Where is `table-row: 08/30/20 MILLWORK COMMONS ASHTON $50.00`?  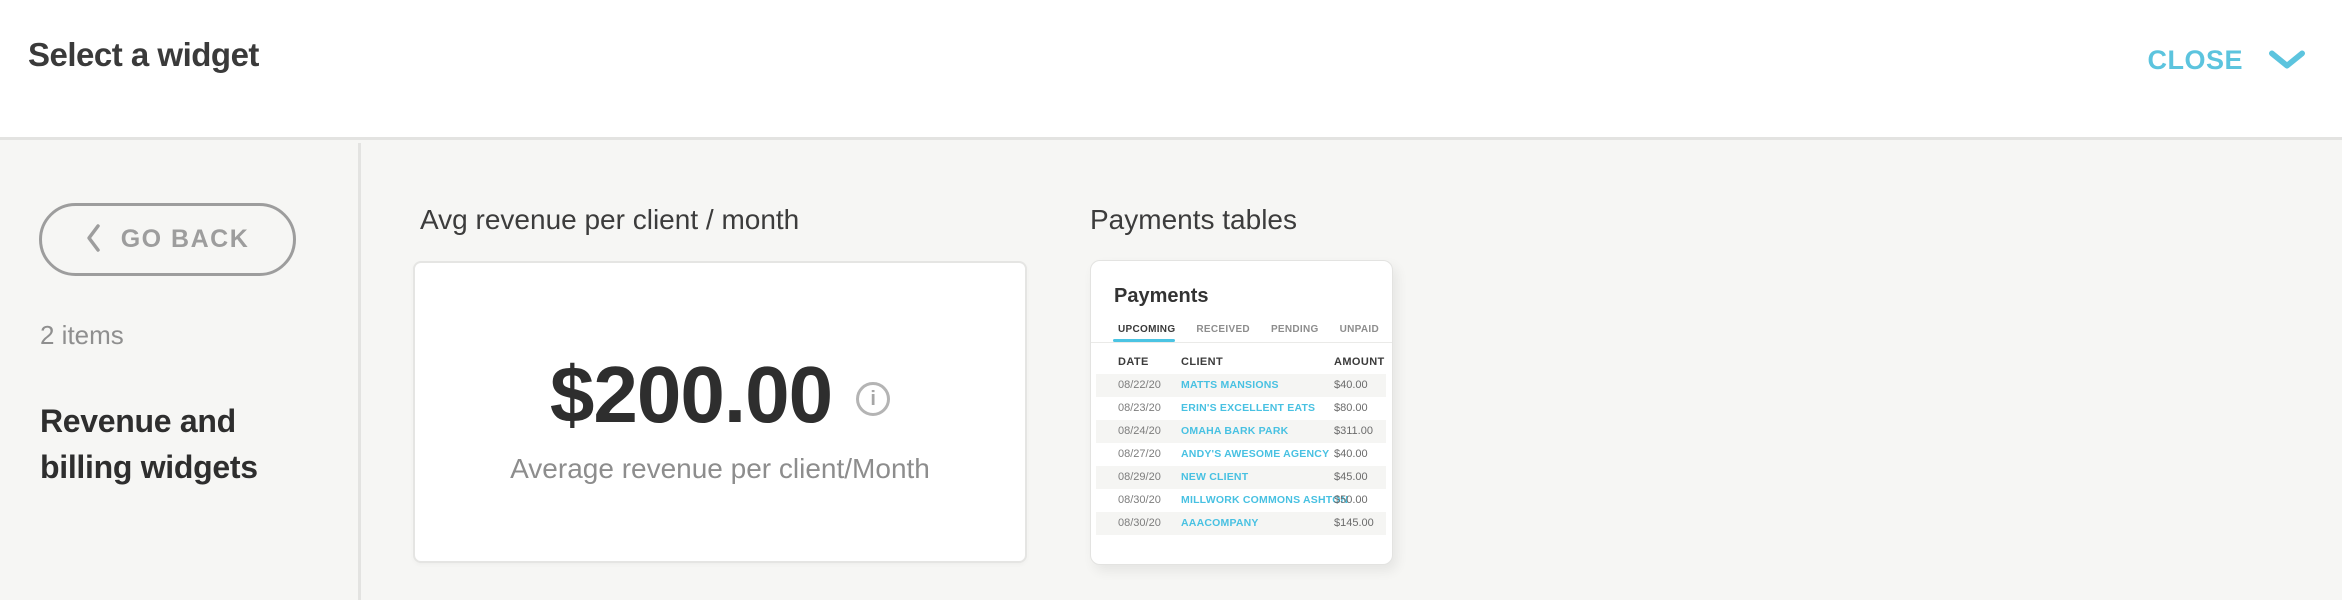 table-row: 08/30/20 MILLWORK COMMONS ASHTON $50.00 is located at coordinates (1241, 500).